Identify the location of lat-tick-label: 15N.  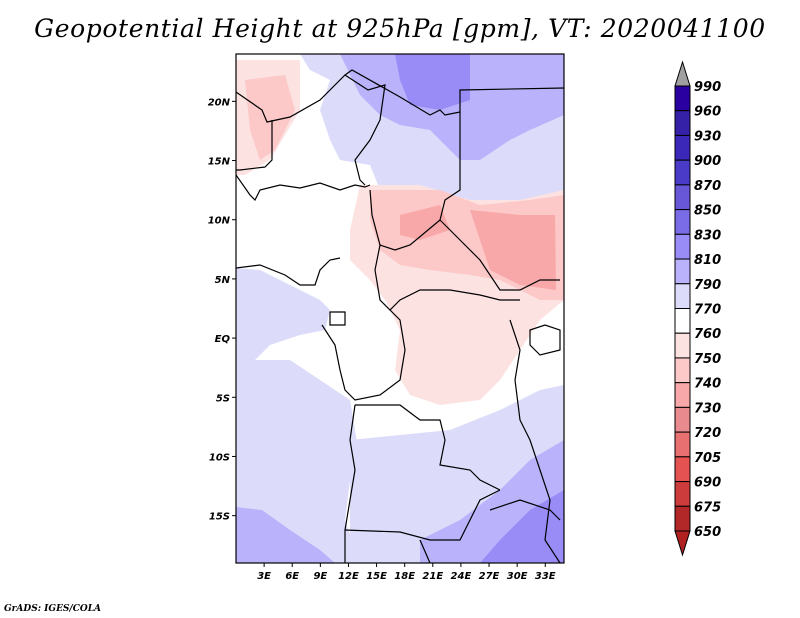
(219, 162).